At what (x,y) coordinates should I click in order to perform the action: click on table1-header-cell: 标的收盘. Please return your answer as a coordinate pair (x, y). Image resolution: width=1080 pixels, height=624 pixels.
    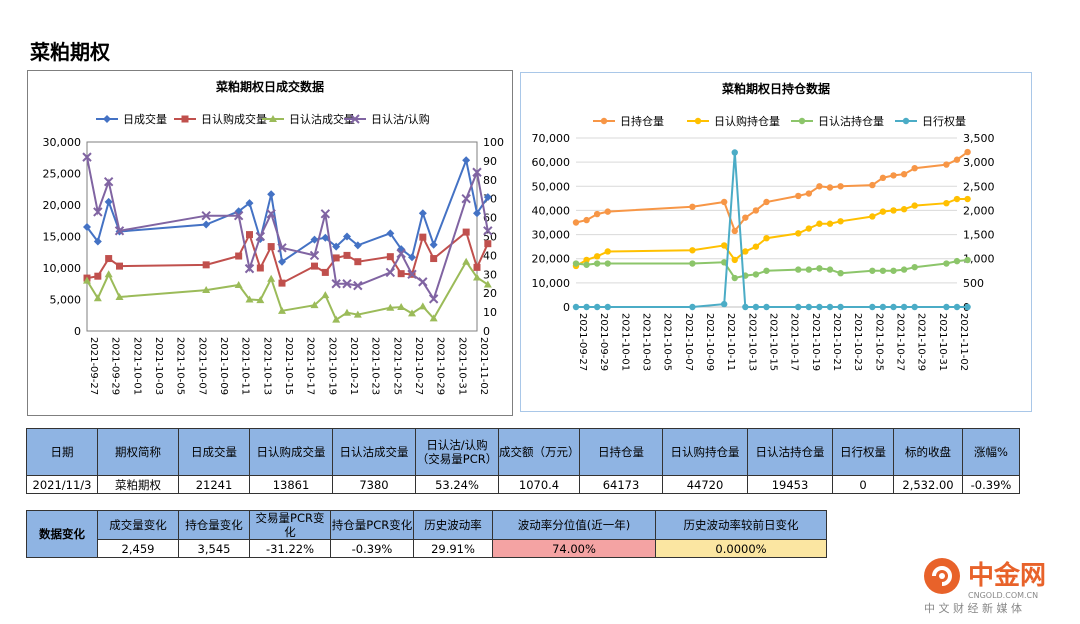
    Looking at the image, I should click on (928, 452).